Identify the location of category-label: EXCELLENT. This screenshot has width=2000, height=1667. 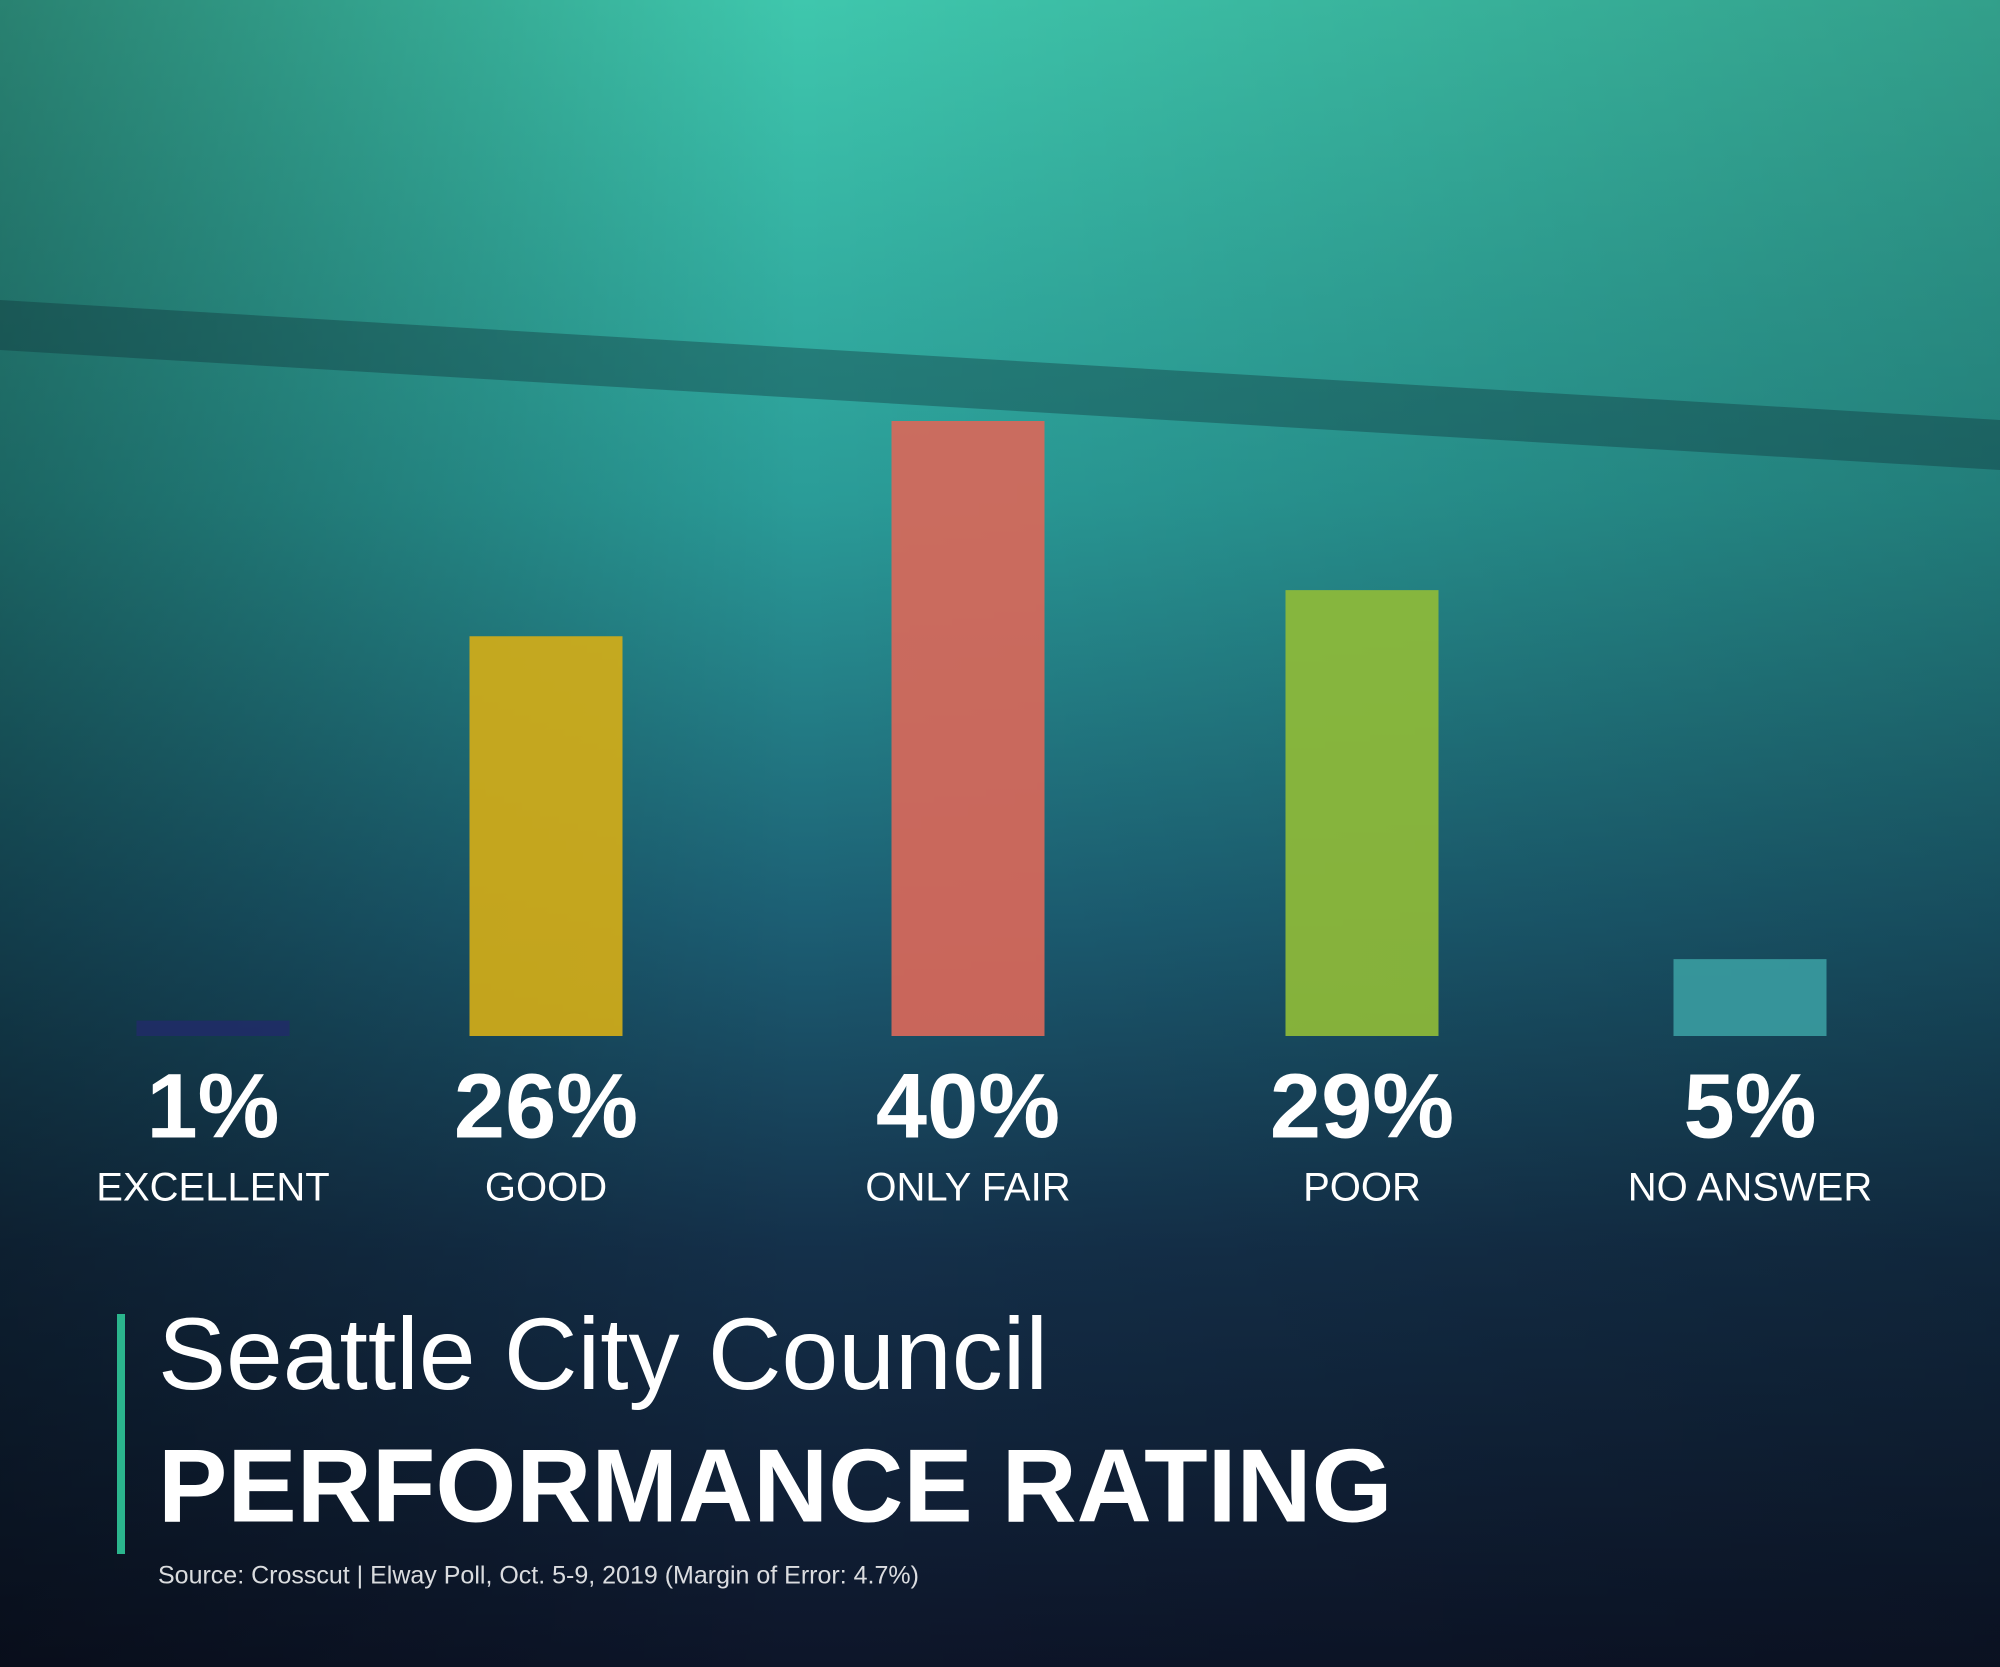
(212, 1188).